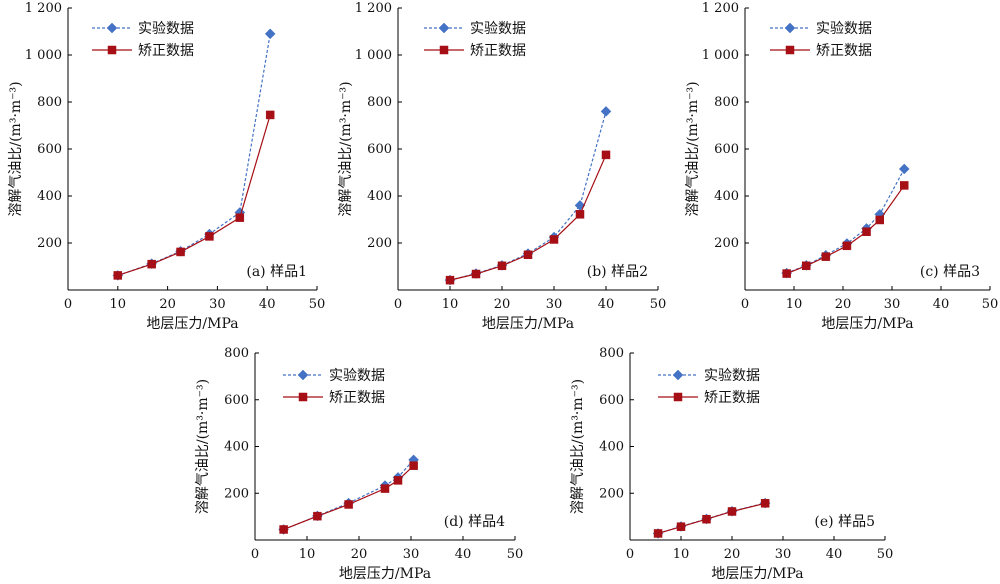 This screenshot has width=1000, height=584. Describe the element at coordinates (474, 522) in the screenshot. I see `panel-label: (d) 样品4` at that location.